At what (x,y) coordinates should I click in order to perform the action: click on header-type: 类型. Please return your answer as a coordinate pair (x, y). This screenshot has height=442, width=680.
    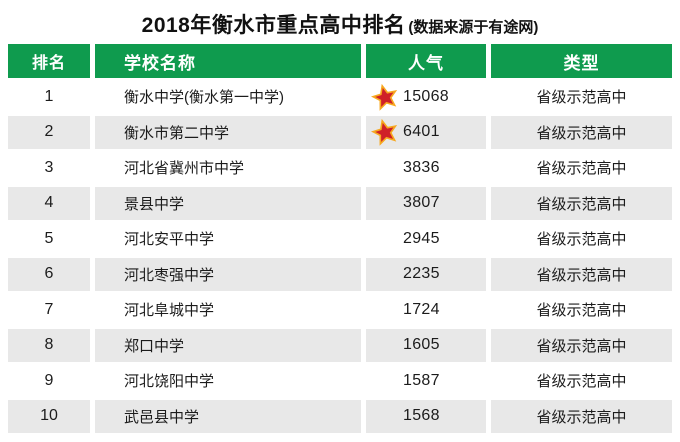
    Looking at the image, I should click on (581, 61).